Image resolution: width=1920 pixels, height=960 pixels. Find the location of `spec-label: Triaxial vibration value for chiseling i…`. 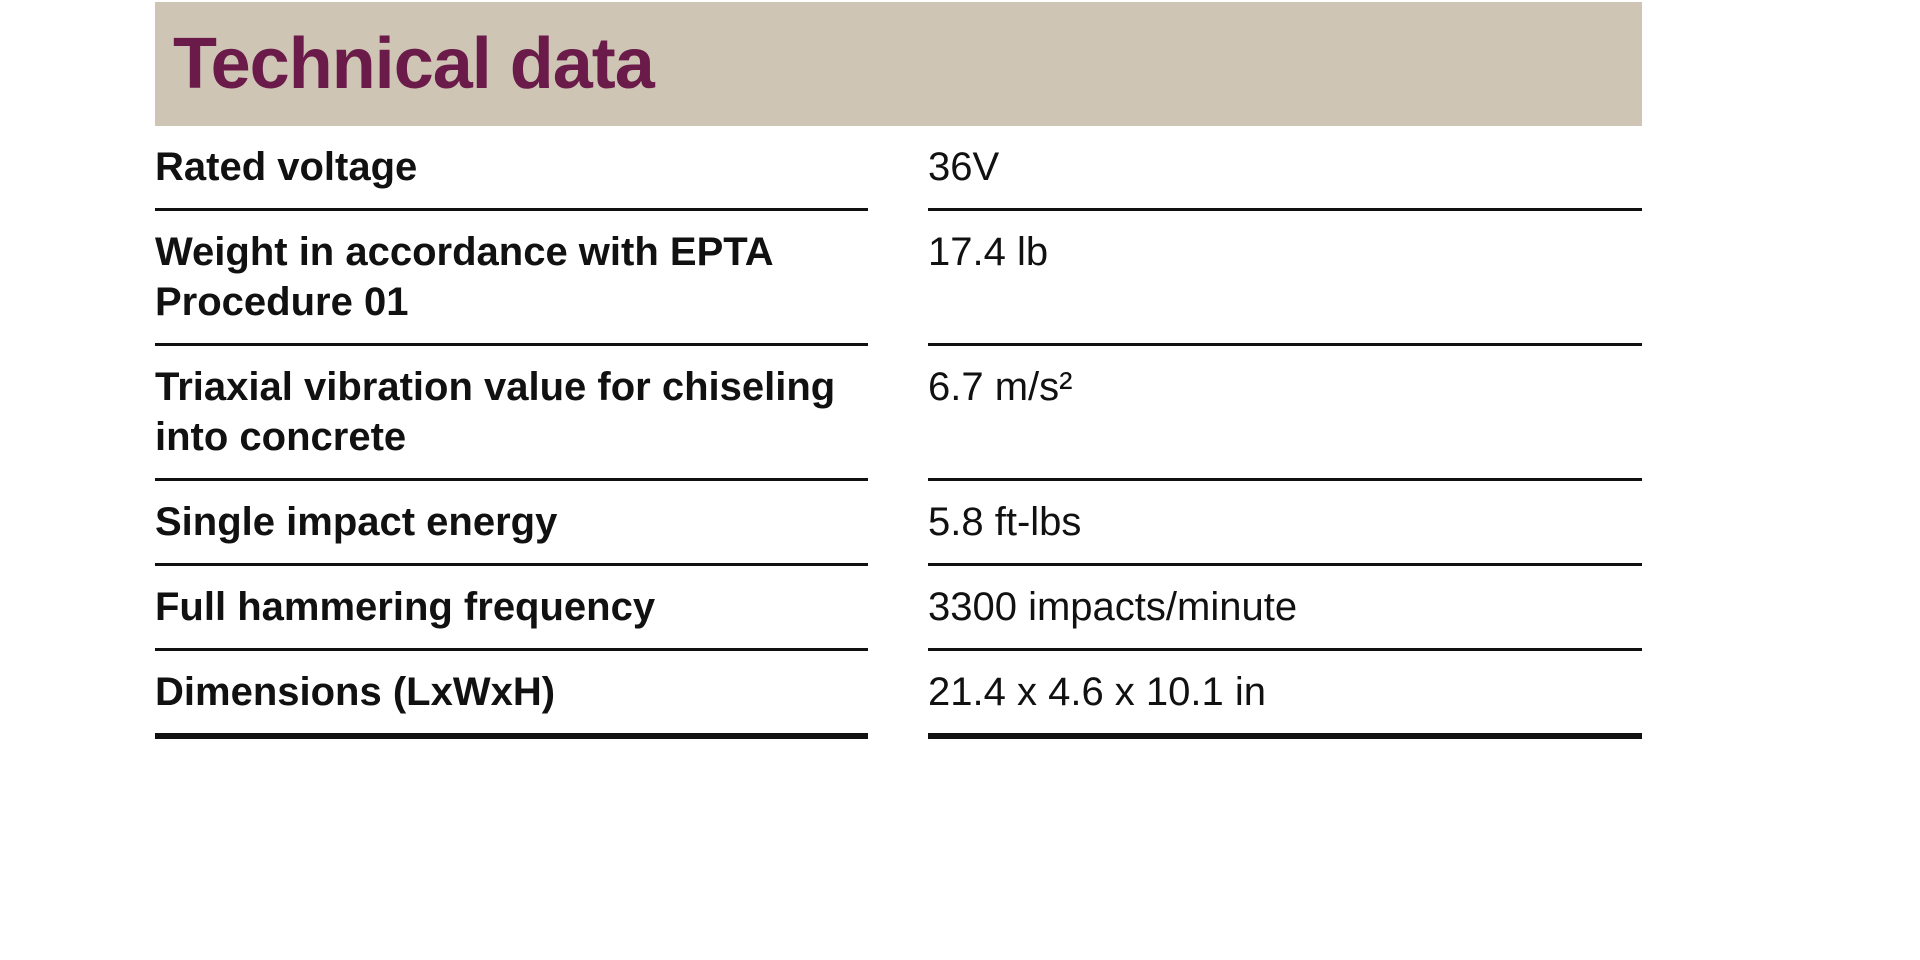

spec-label: Triaxial vibration value for chiseling i… is located at coordinates (511, 413).